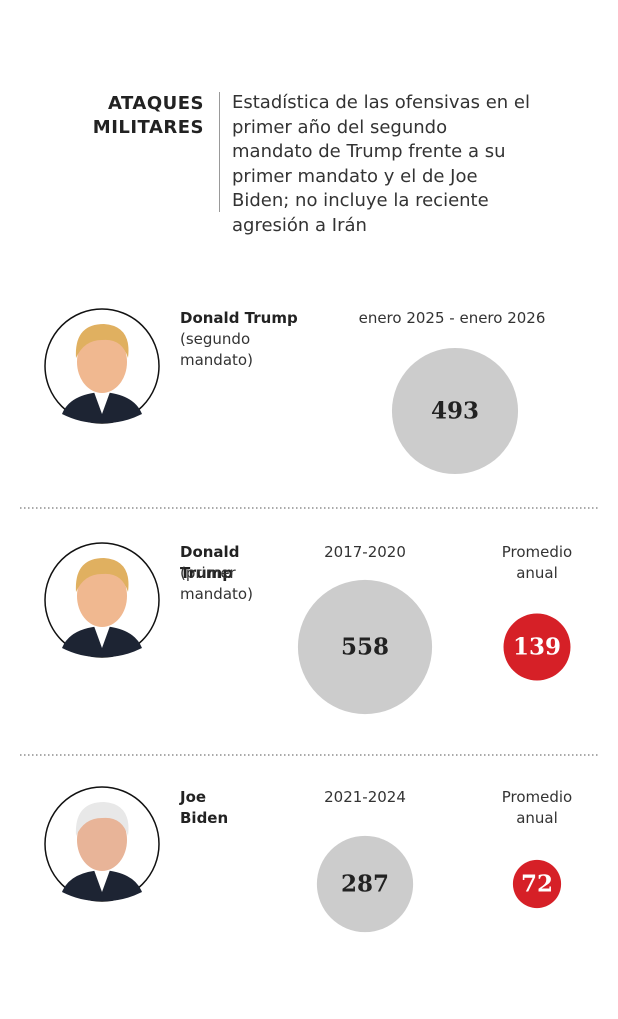 The image size is (618, 1019). Describe the element at coordinates (204, 807) in the screenshot. I see `person-name: Joe Biden` at that location.